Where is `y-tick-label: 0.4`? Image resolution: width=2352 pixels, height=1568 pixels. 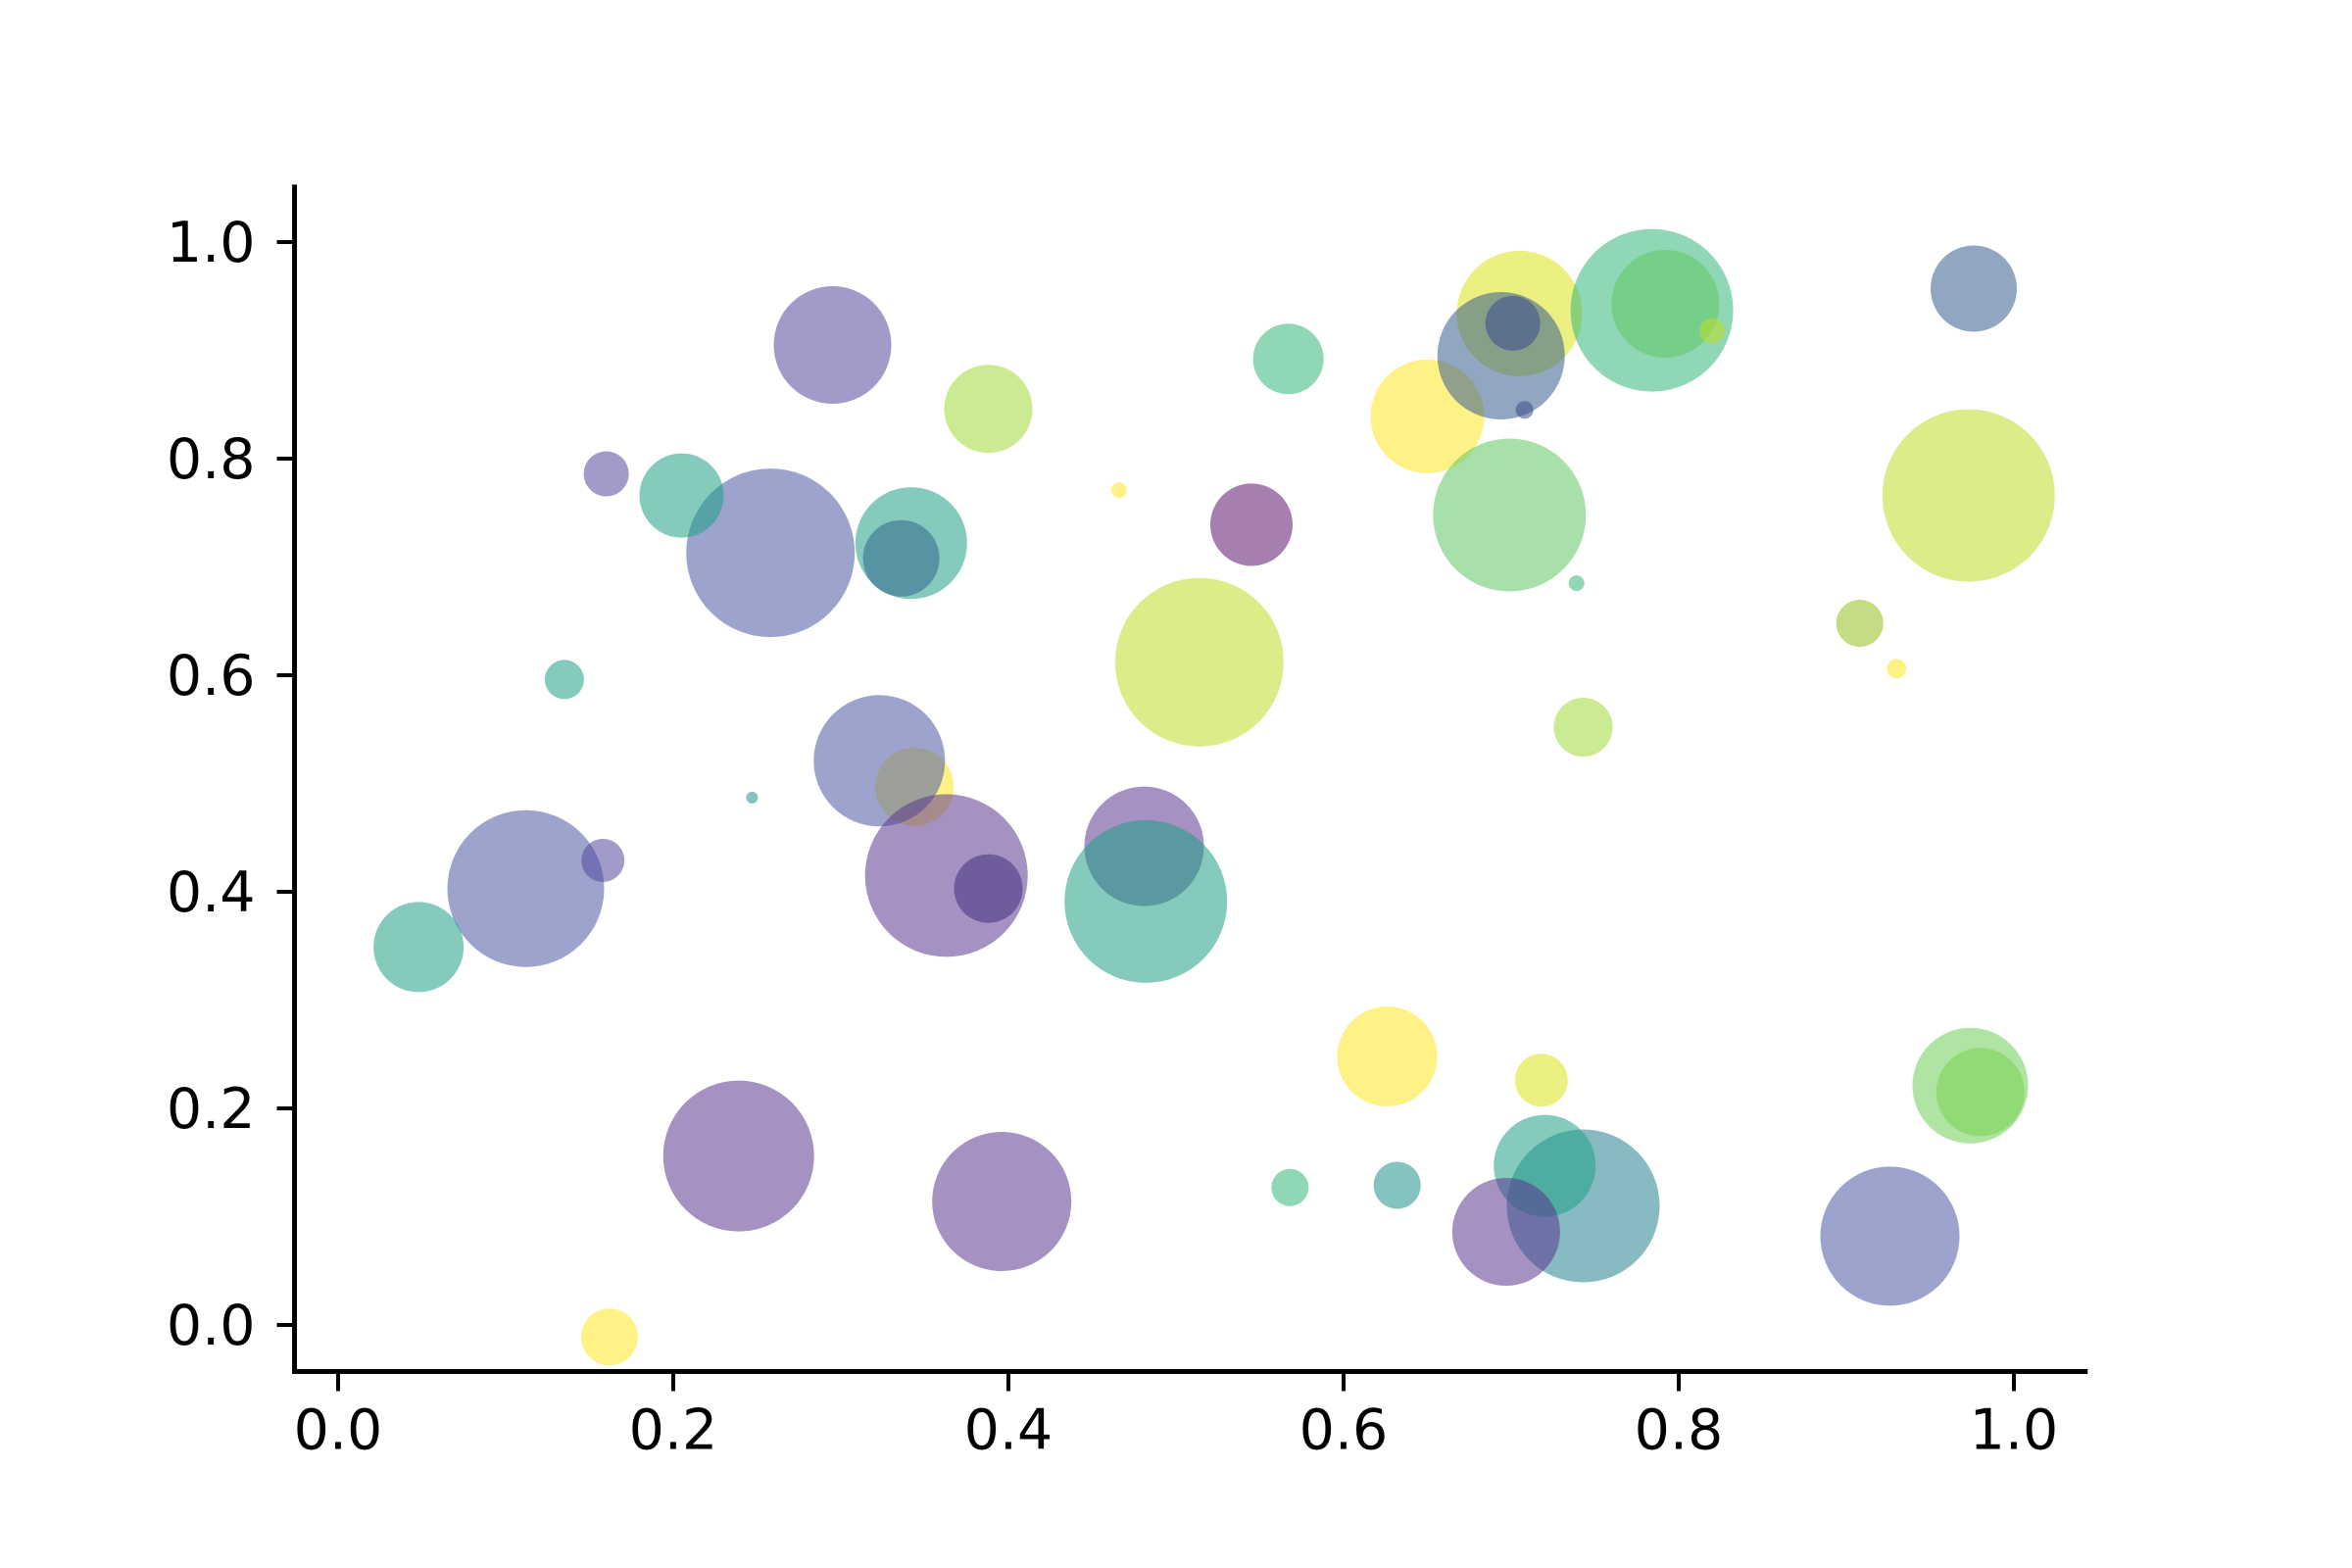 y-tick-label: 0.4 is located at coordinates (211, 892).